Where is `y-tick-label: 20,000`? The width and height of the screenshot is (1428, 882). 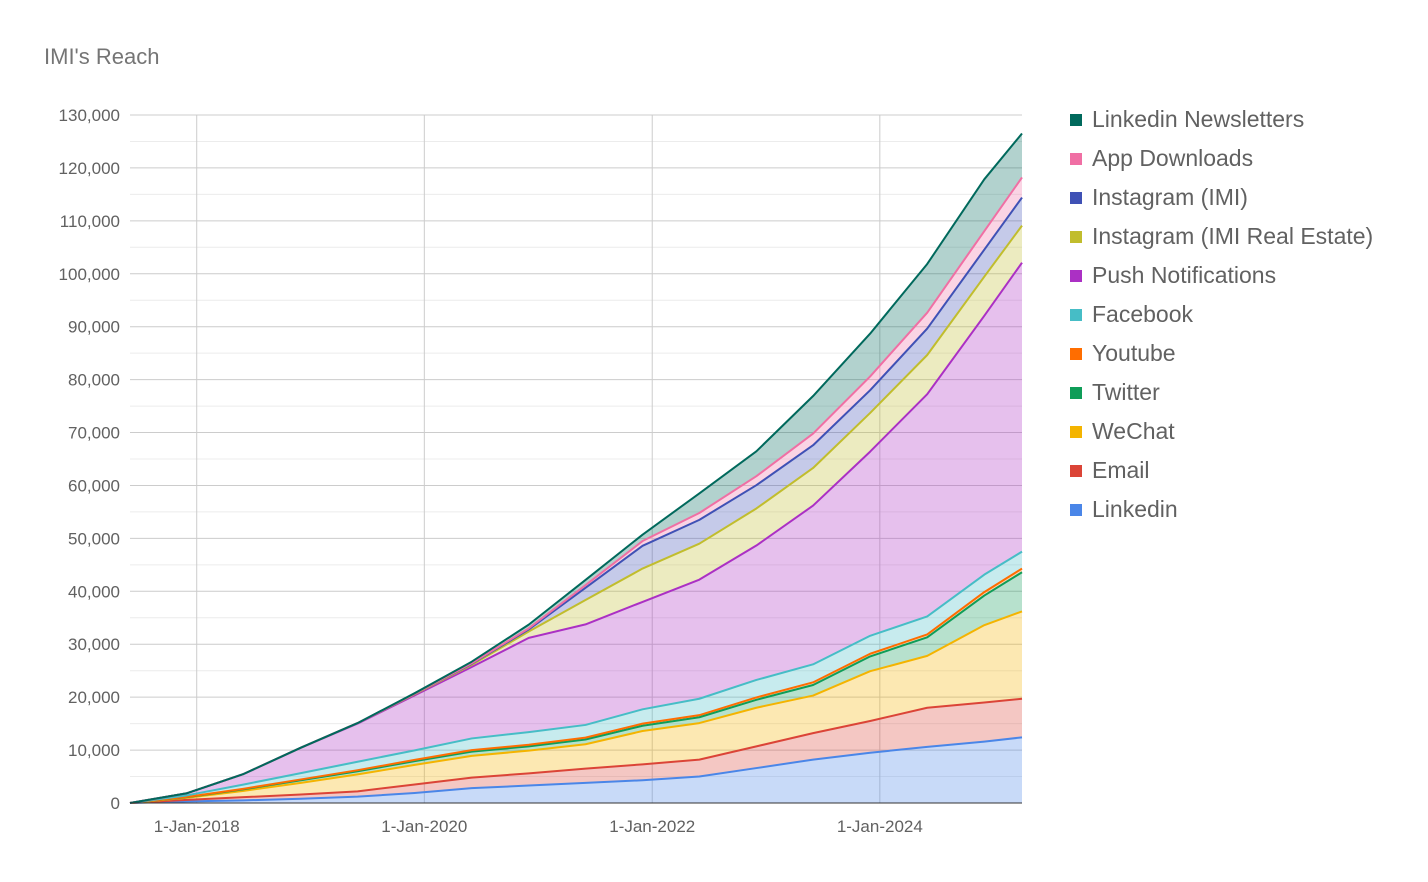
y-tick-label: 20,000 is located at coordinates (94, 697).